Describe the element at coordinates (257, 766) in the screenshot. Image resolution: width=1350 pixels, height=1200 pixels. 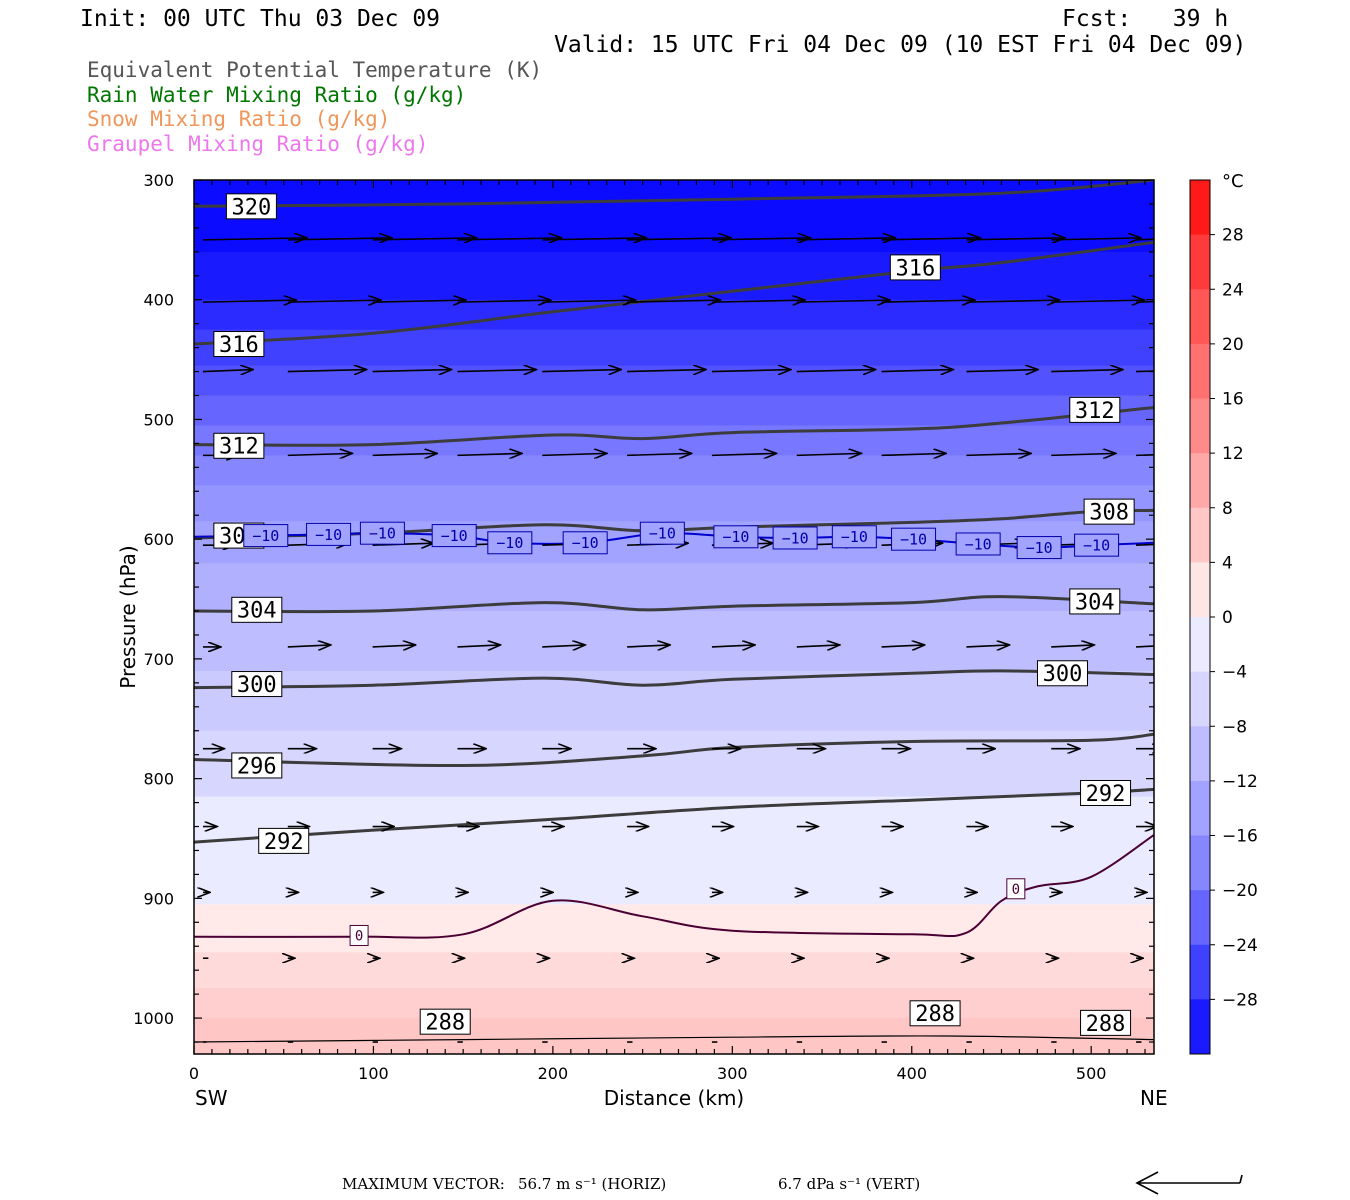
I see `theta-e-label-296: 296` at that location.